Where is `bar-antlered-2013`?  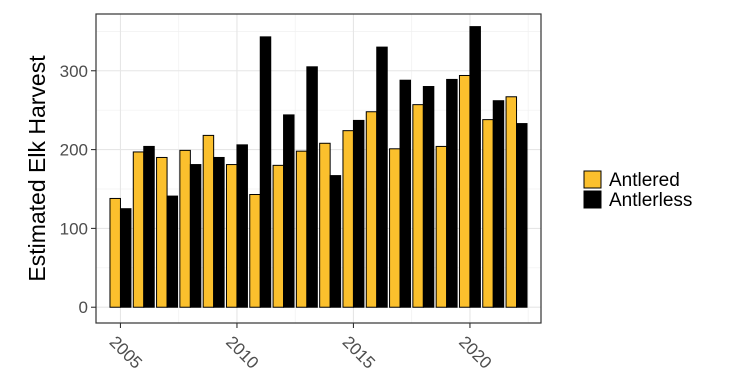
bar-antlered-2013 is located at coordinates (301, 229).